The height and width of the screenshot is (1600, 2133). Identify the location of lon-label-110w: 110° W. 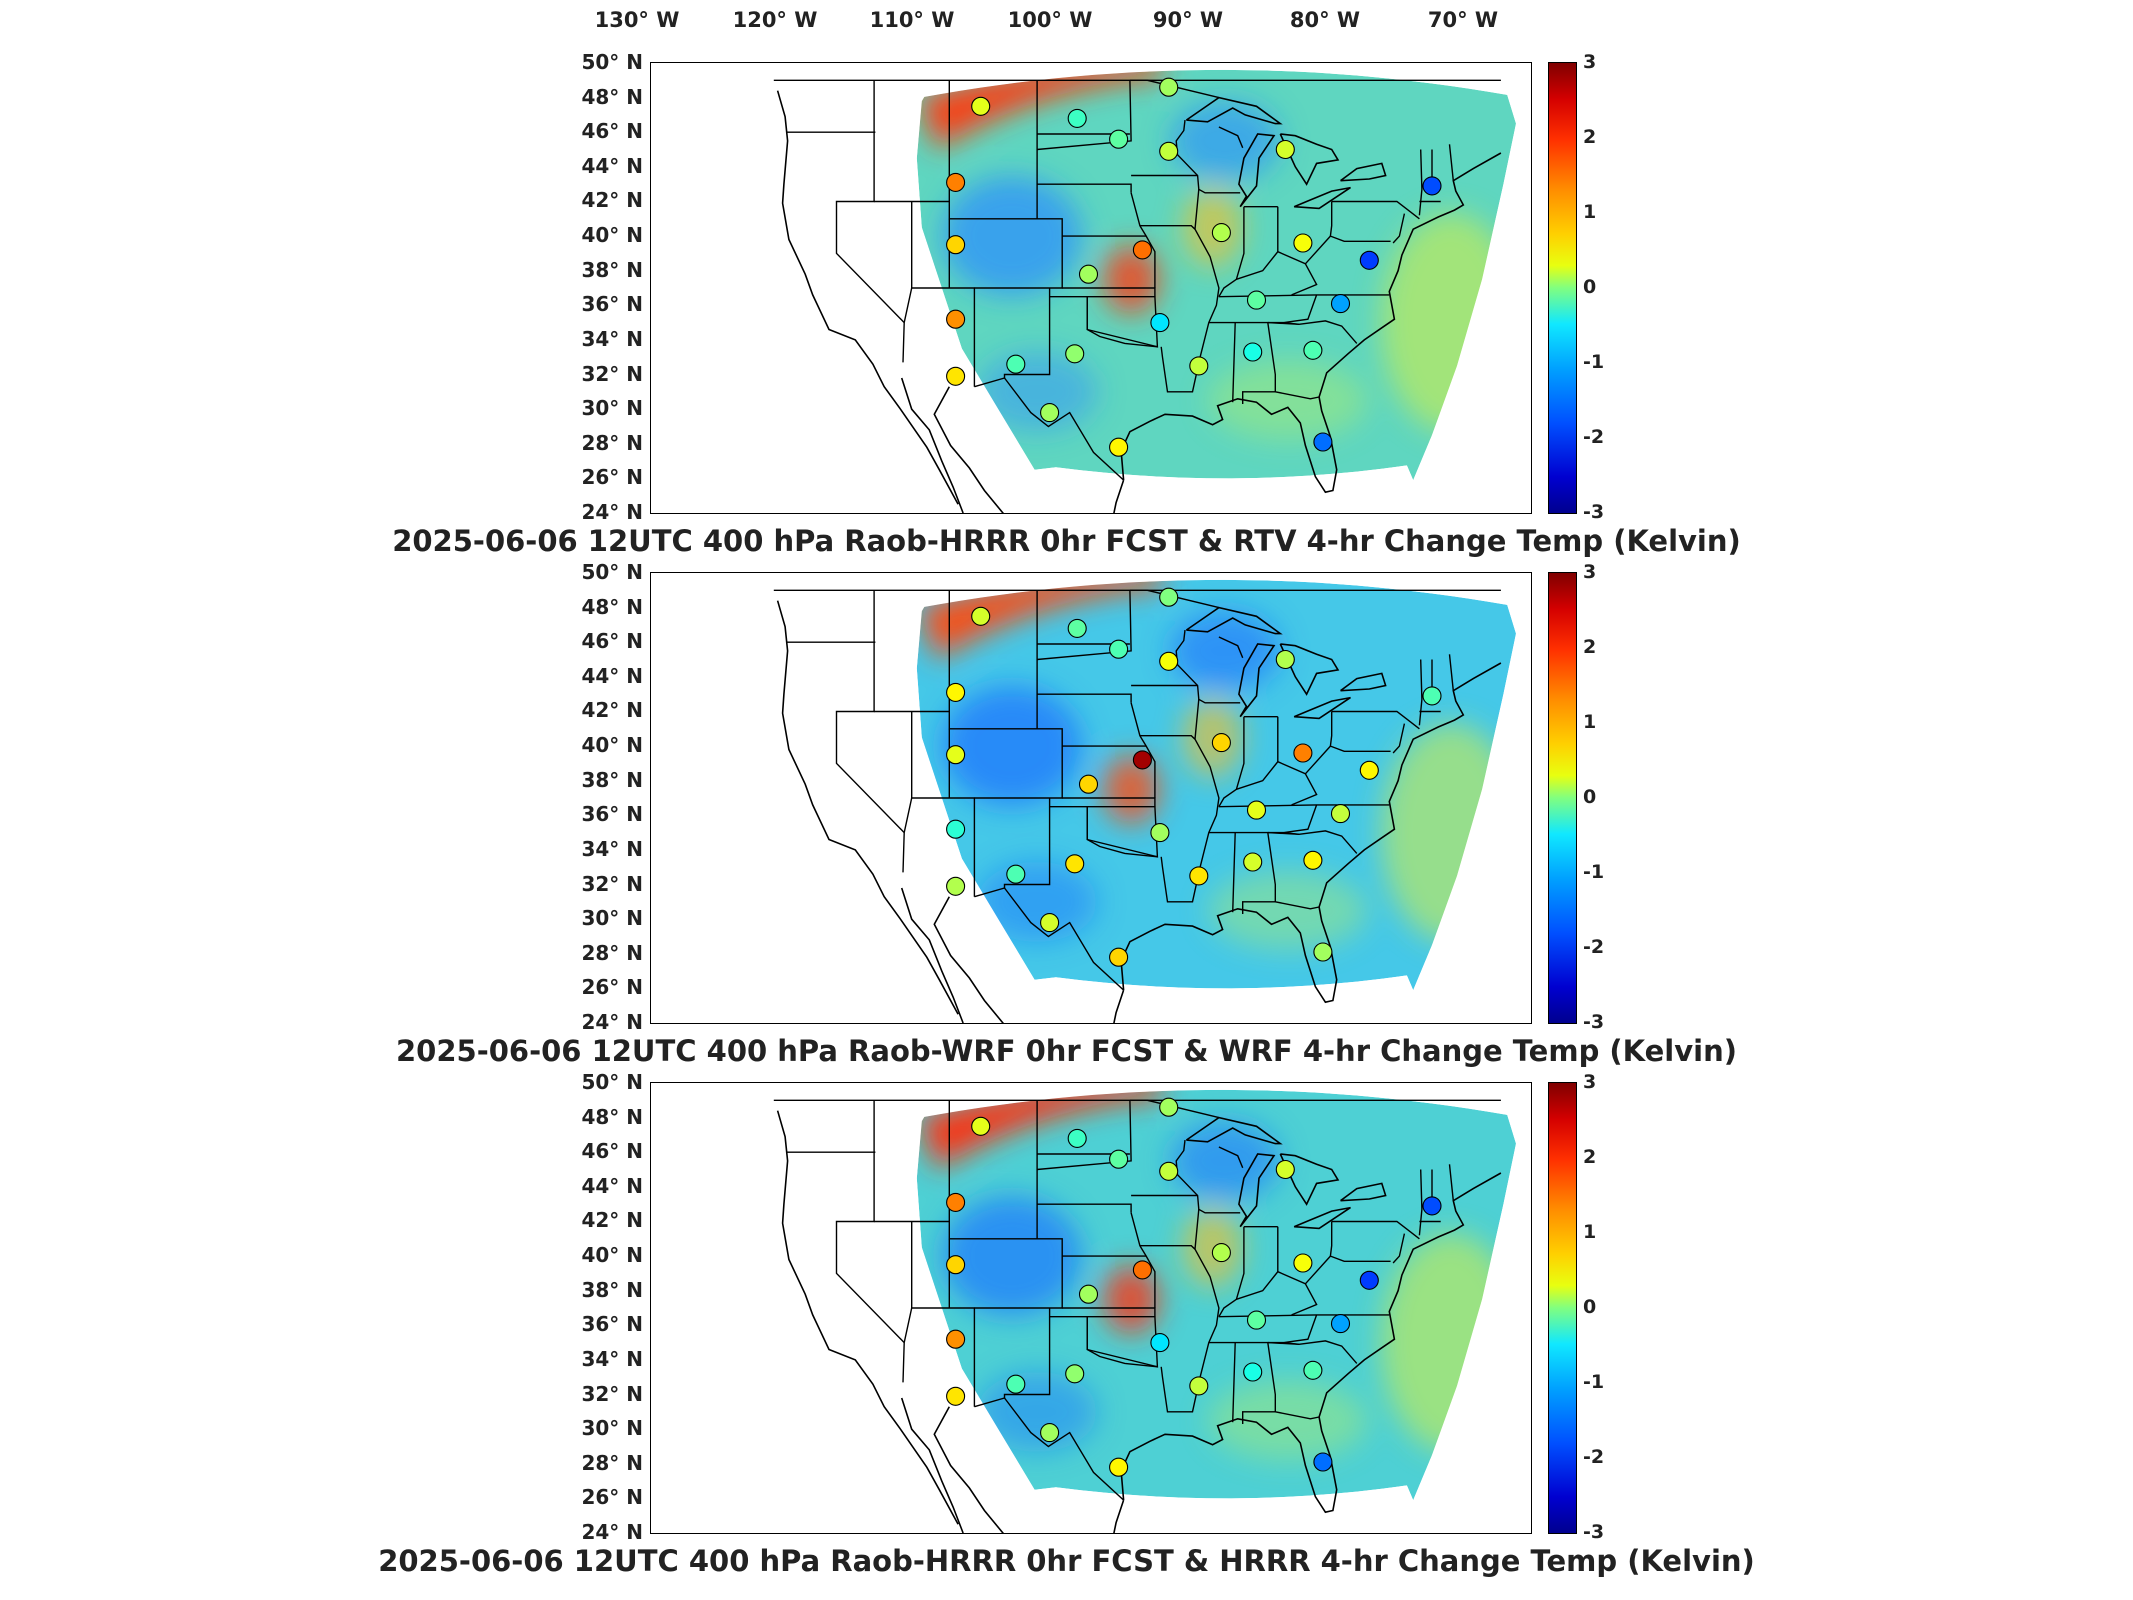
(912, 20).